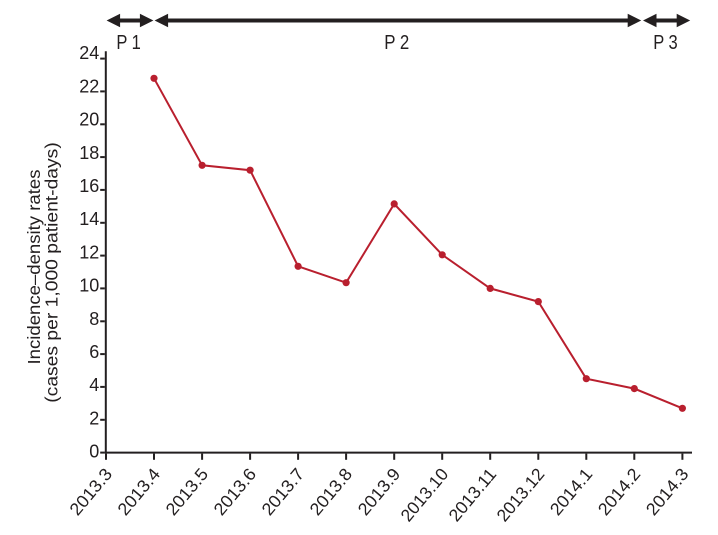 This screenshot has width=718, height=535. What do you see at coordinates (282, 491) in the screenshot?
I see `svg-text: 2013.7` at bounding box center [282, 491].